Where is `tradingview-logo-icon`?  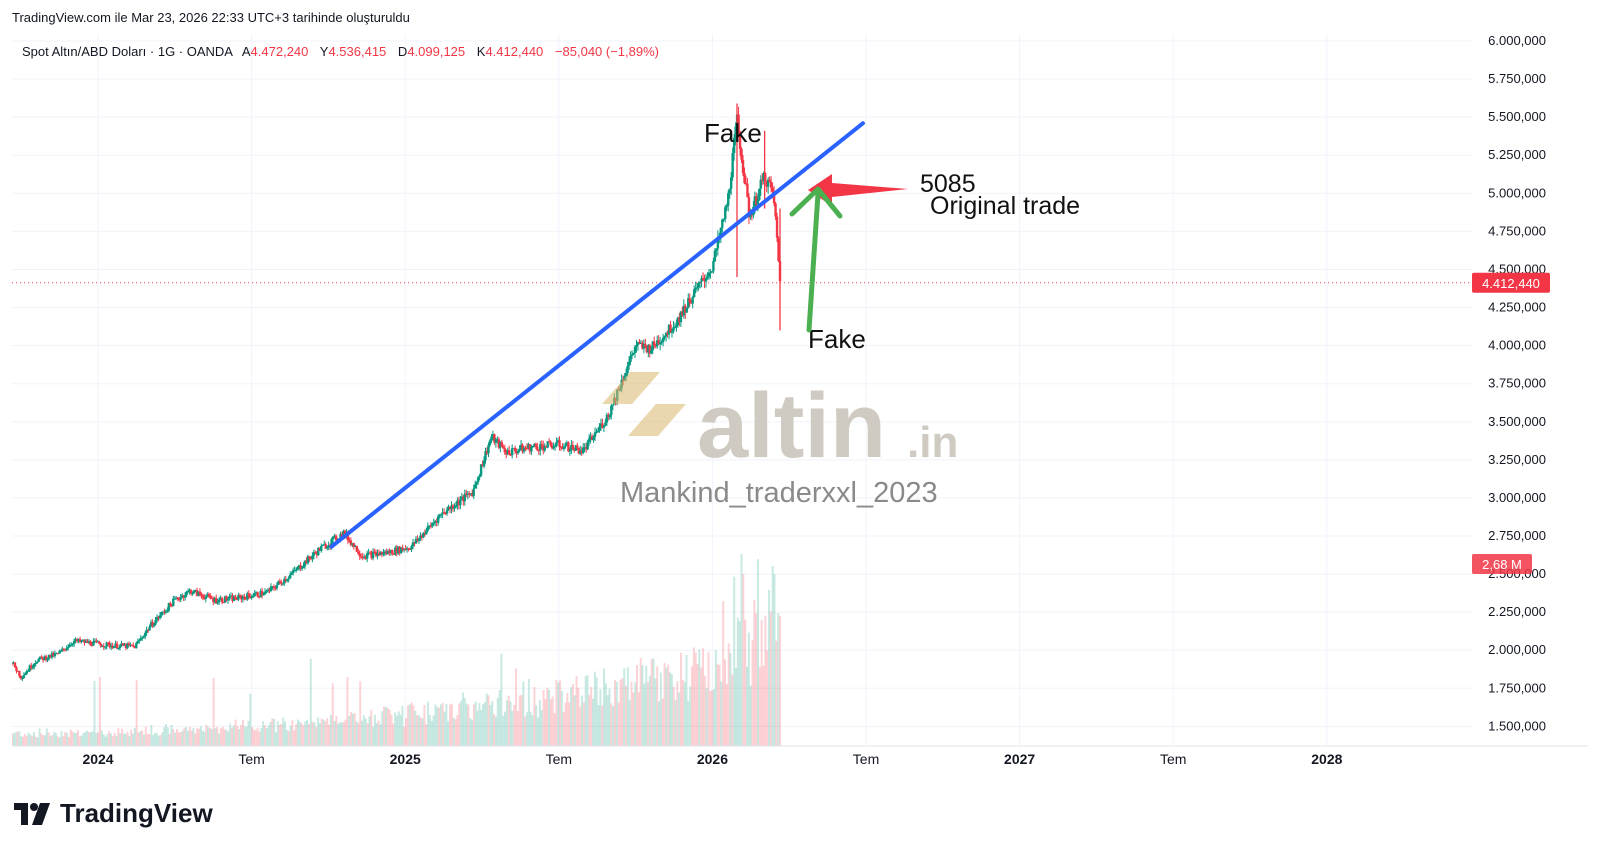 tradingview-logo-icon is located at coordinates (32, 813).